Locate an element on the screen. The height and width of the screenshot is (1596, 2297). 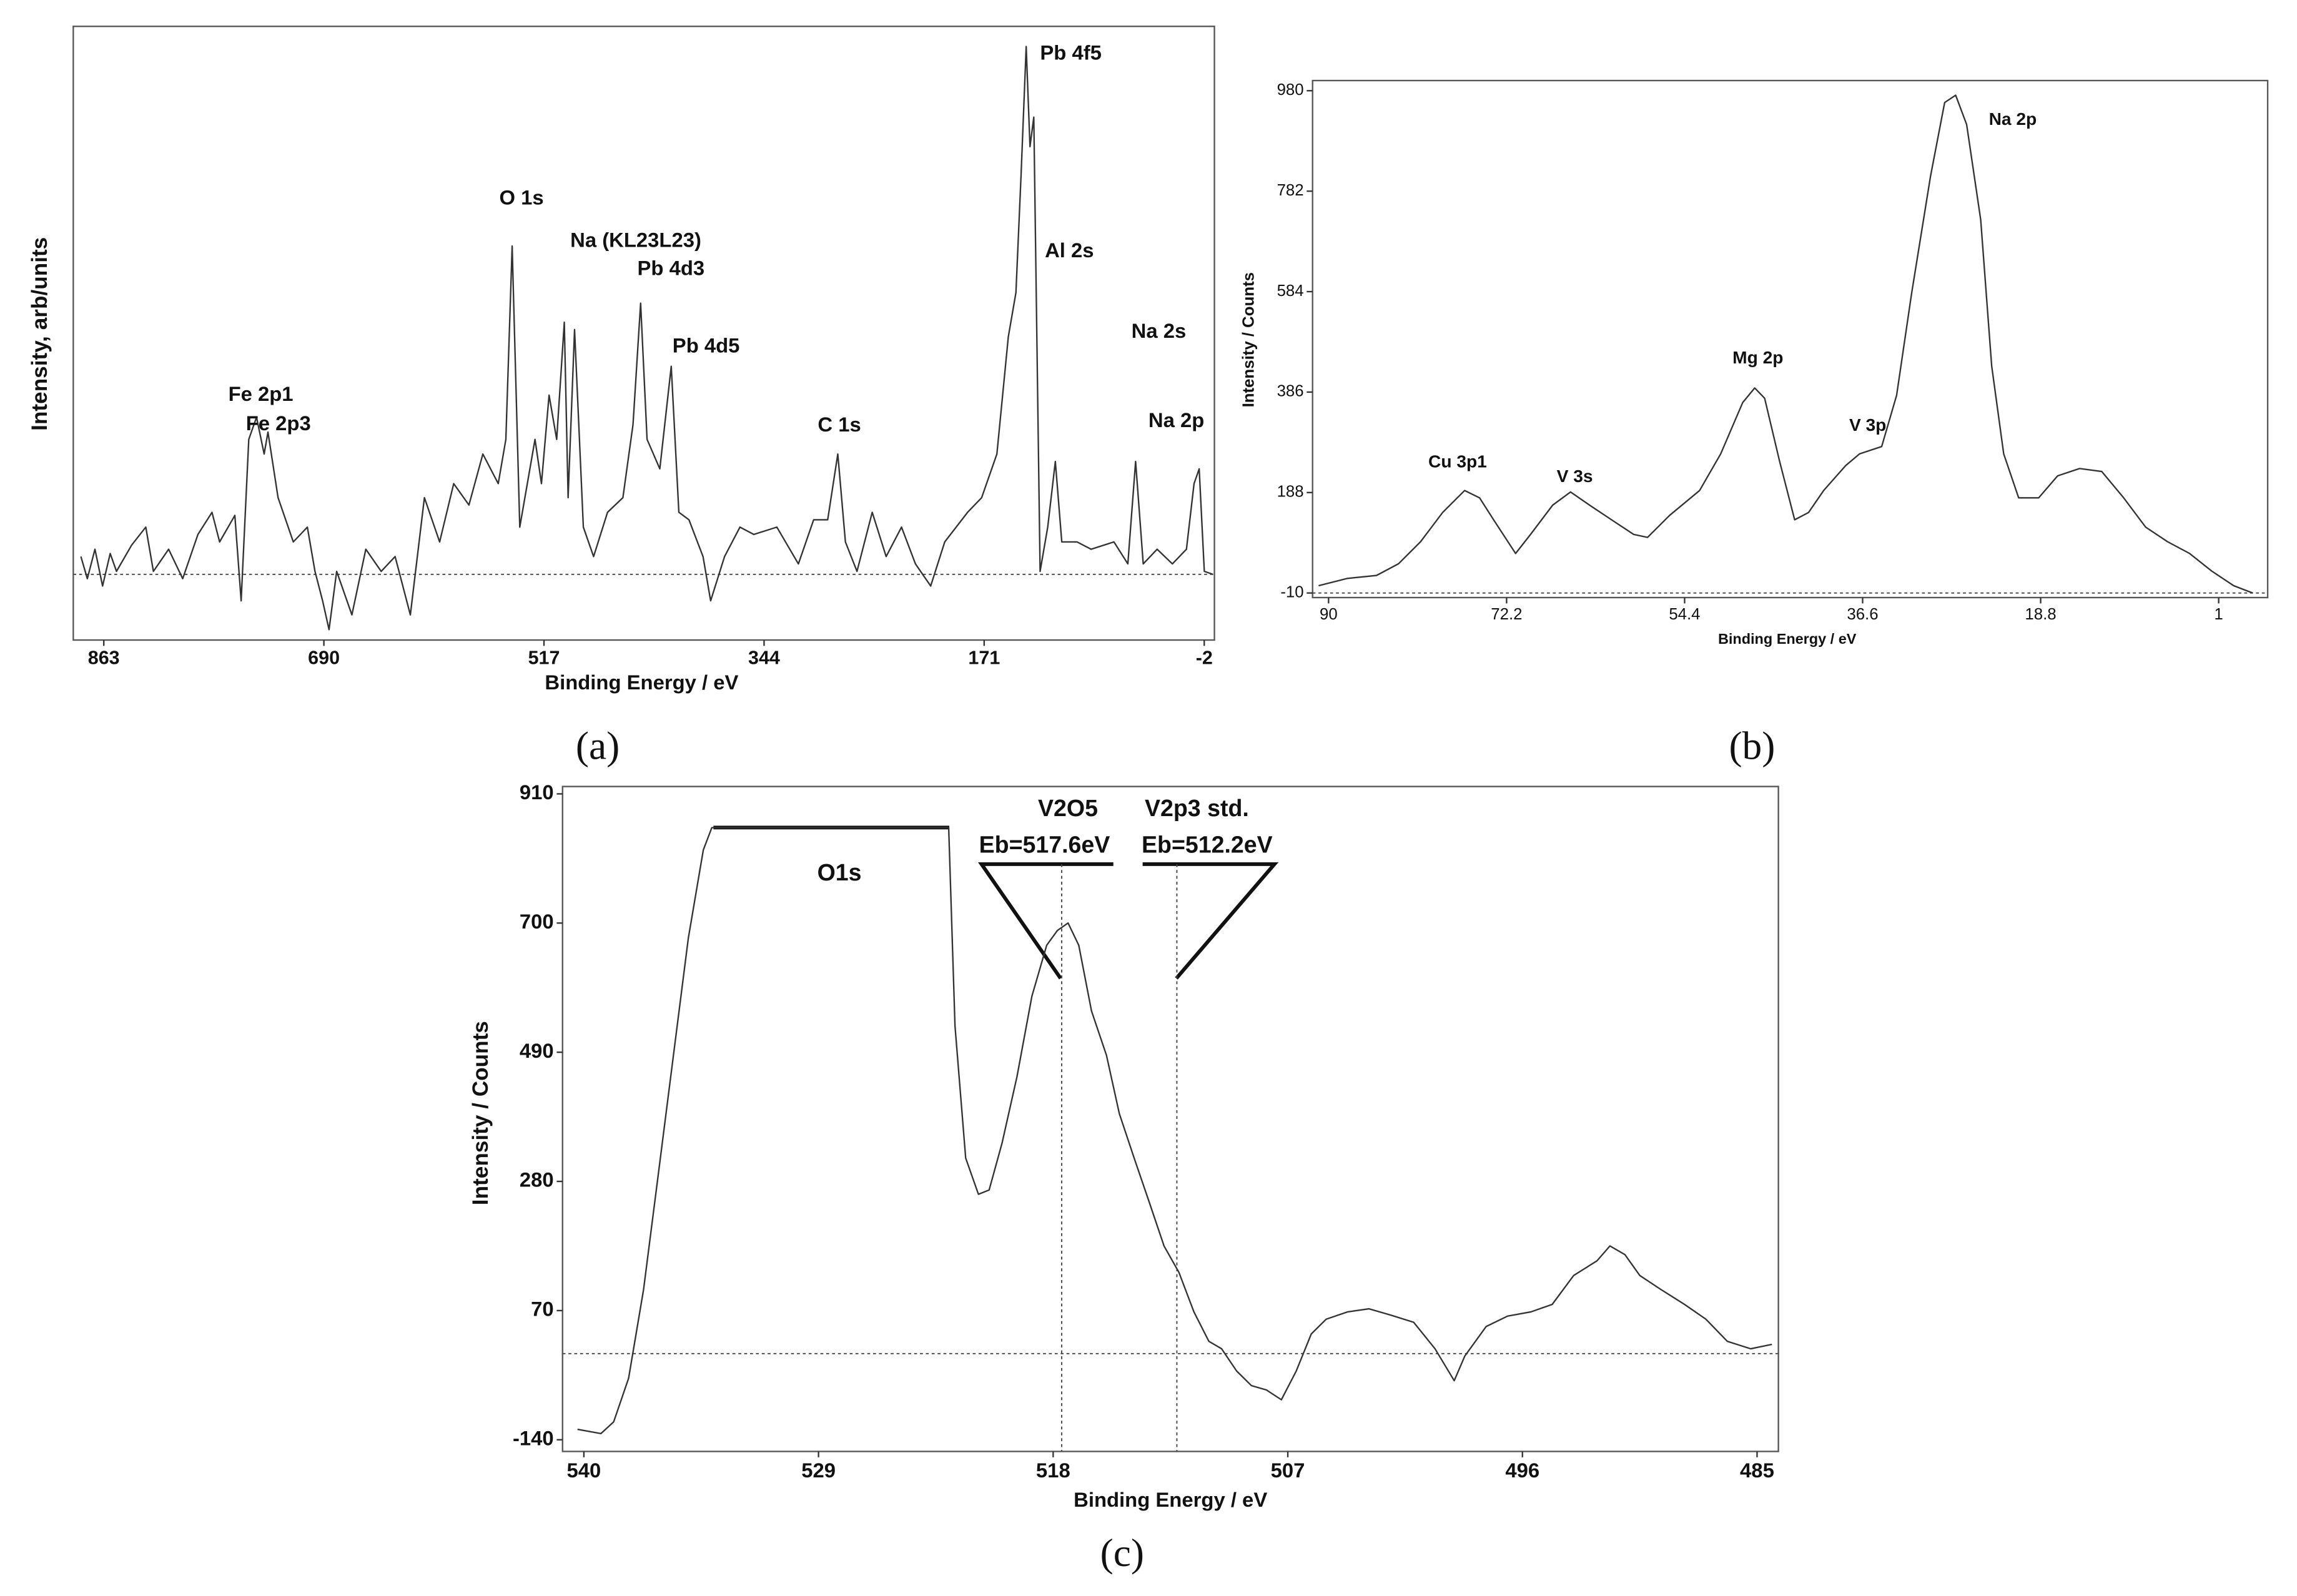
y-tick-label: -140 is located at coordinates (534, 1437).